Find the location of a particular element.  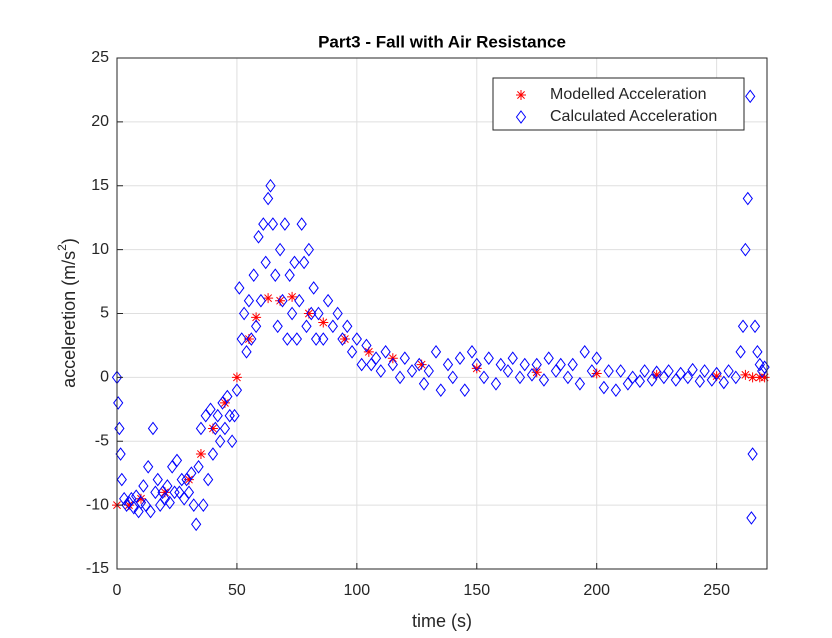

legend-label: Calculated Acceleration is located at coordinates (633, 116).